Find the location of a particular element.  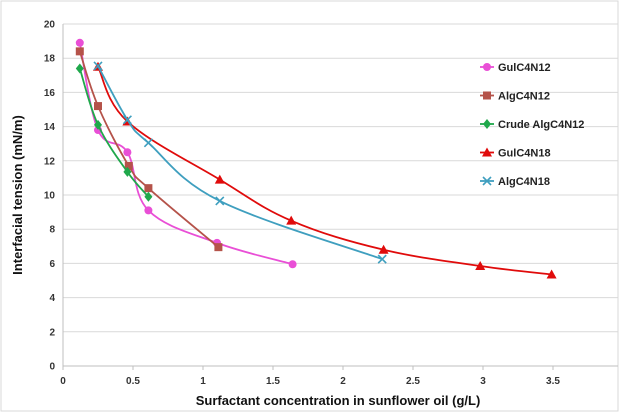

series-line-crude-algc4n12 is located at coordinates (114, 133).